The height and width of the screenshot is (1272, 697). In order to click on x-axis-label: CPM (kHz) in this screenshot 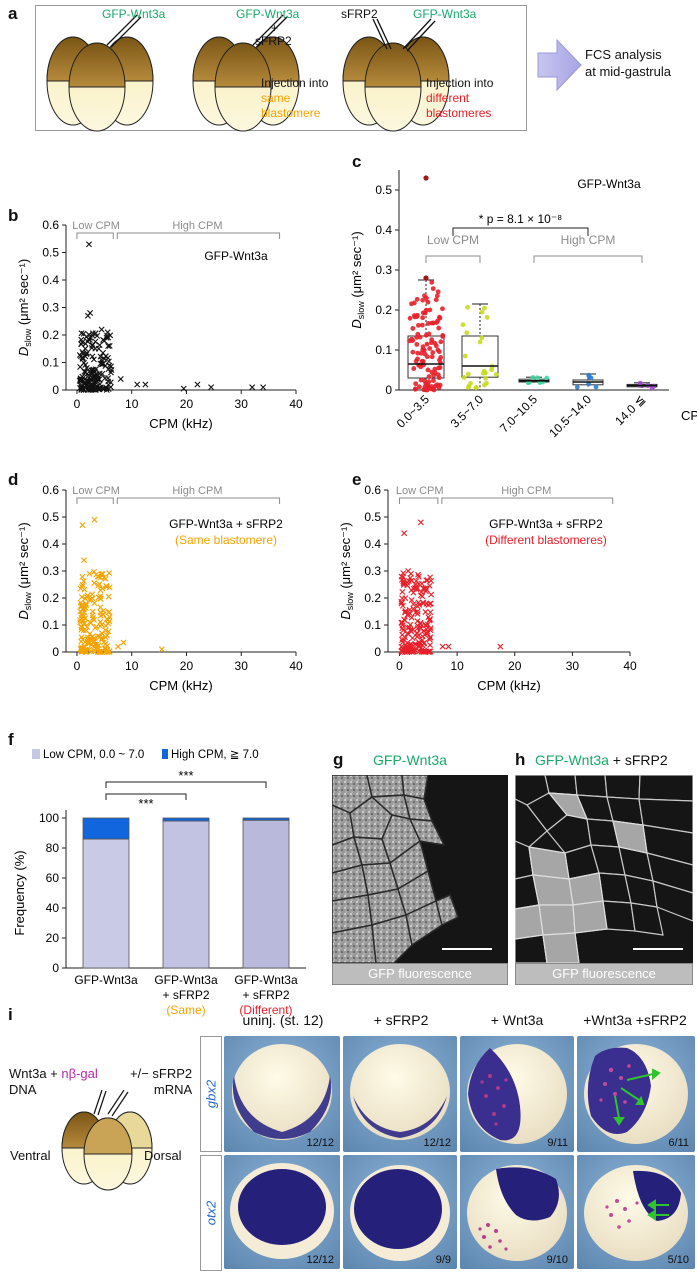, I will do `click(181, 685)`.